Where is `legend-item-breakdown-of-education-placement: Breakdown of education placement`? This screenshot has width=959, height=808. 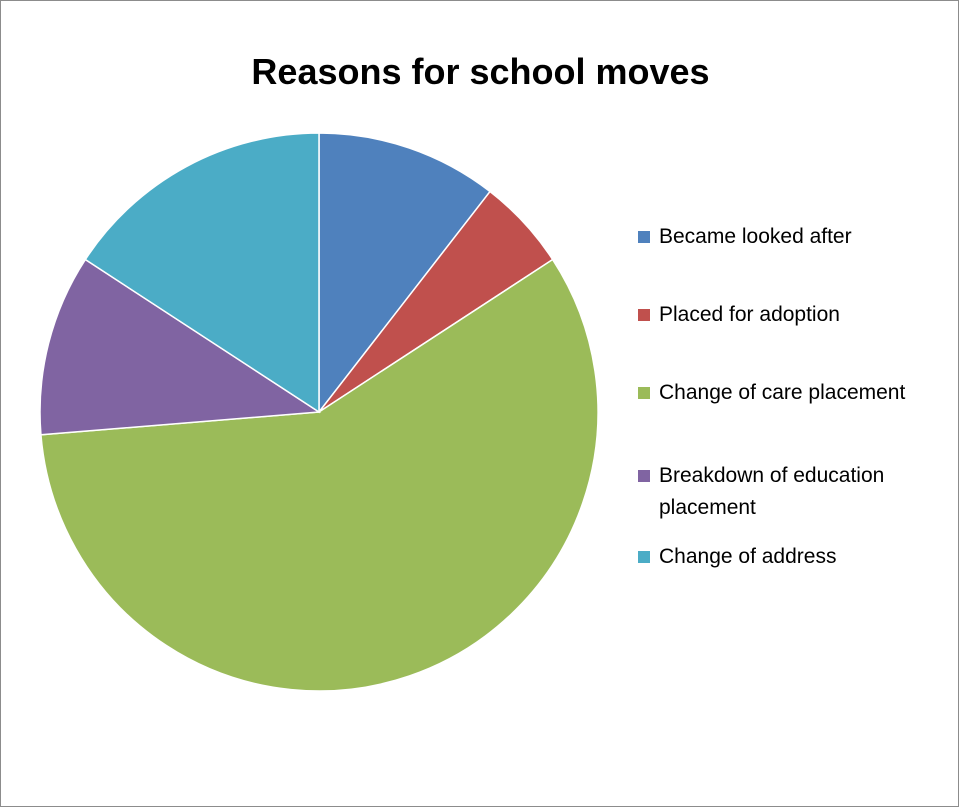
legend-item-breakdown-of-education-placement: Breakdown of education placement is located at coordinates (793, 492).